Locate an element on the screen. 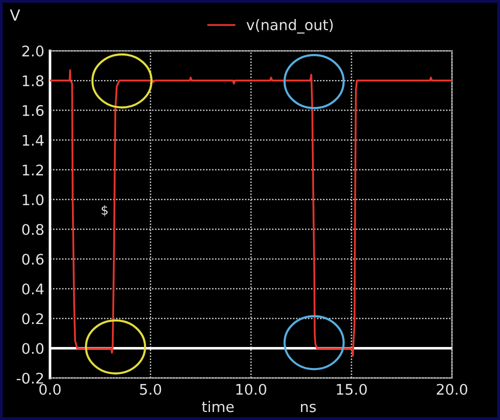 This screenshot has height=420, width=500. y-tick-label: 1.4 is located at coordinates (33, 140).